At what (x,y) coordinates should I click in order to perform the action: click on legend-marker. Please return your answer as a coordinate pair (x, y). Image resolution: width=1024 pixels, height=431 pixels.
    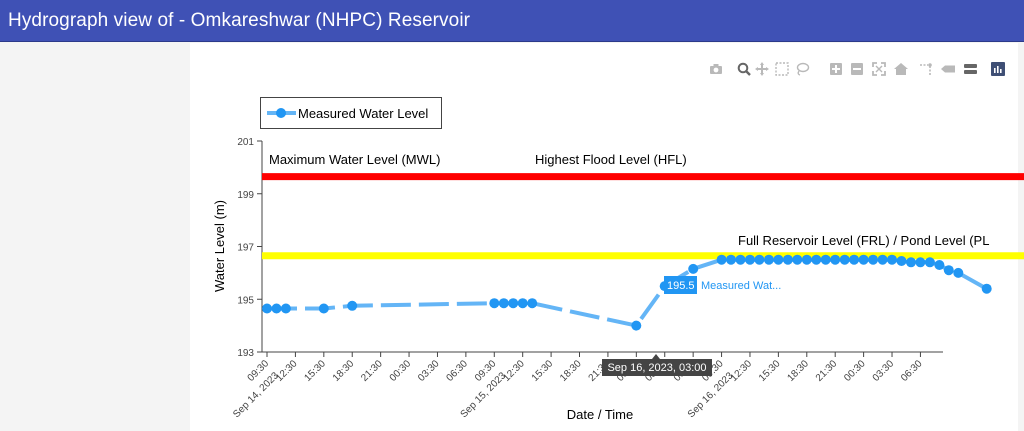
    Looking at the image, I should click on (281, 113).